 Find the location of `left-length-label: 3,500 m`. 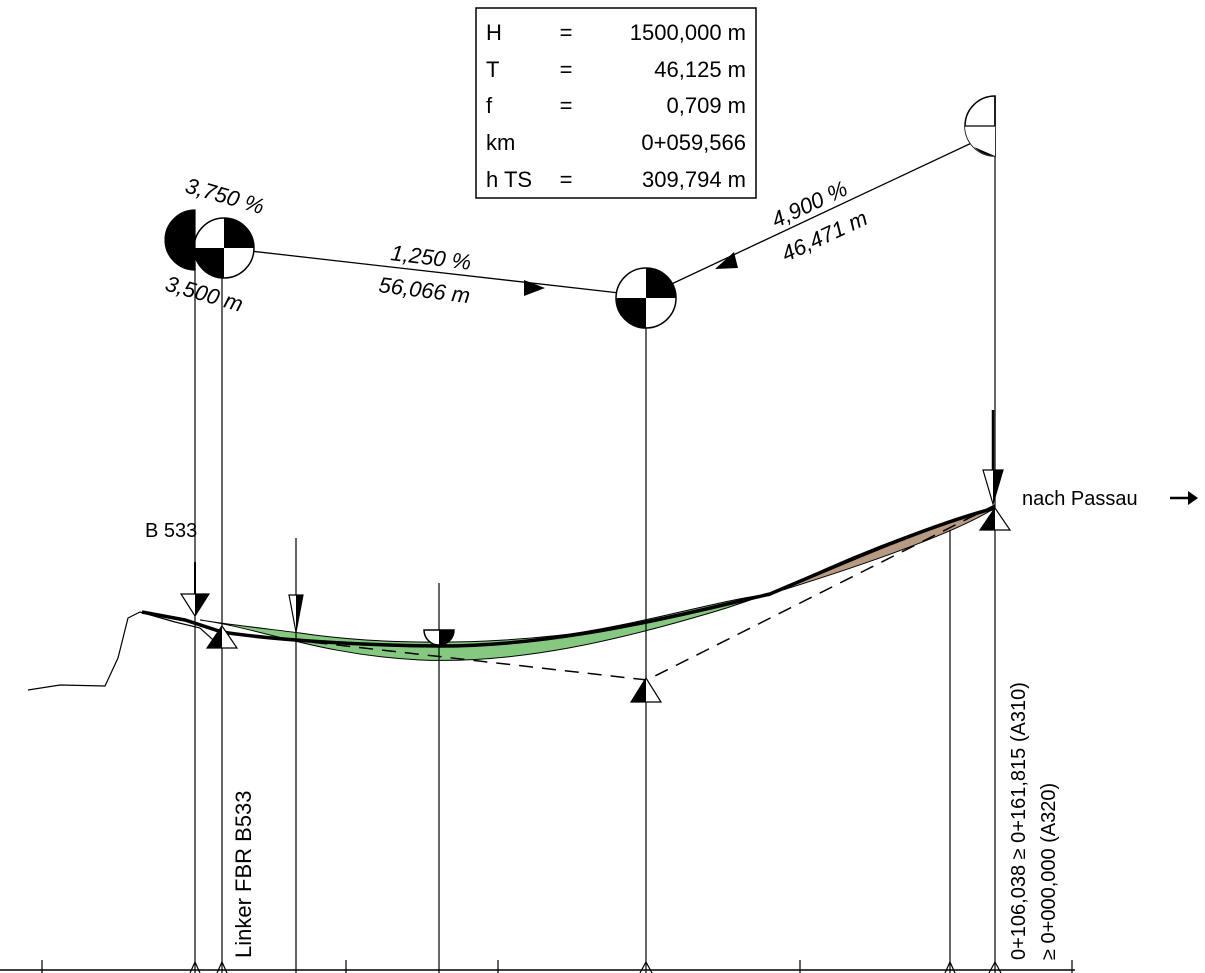

left-length-label: 3,500 m is located at coordinates (204, 294).